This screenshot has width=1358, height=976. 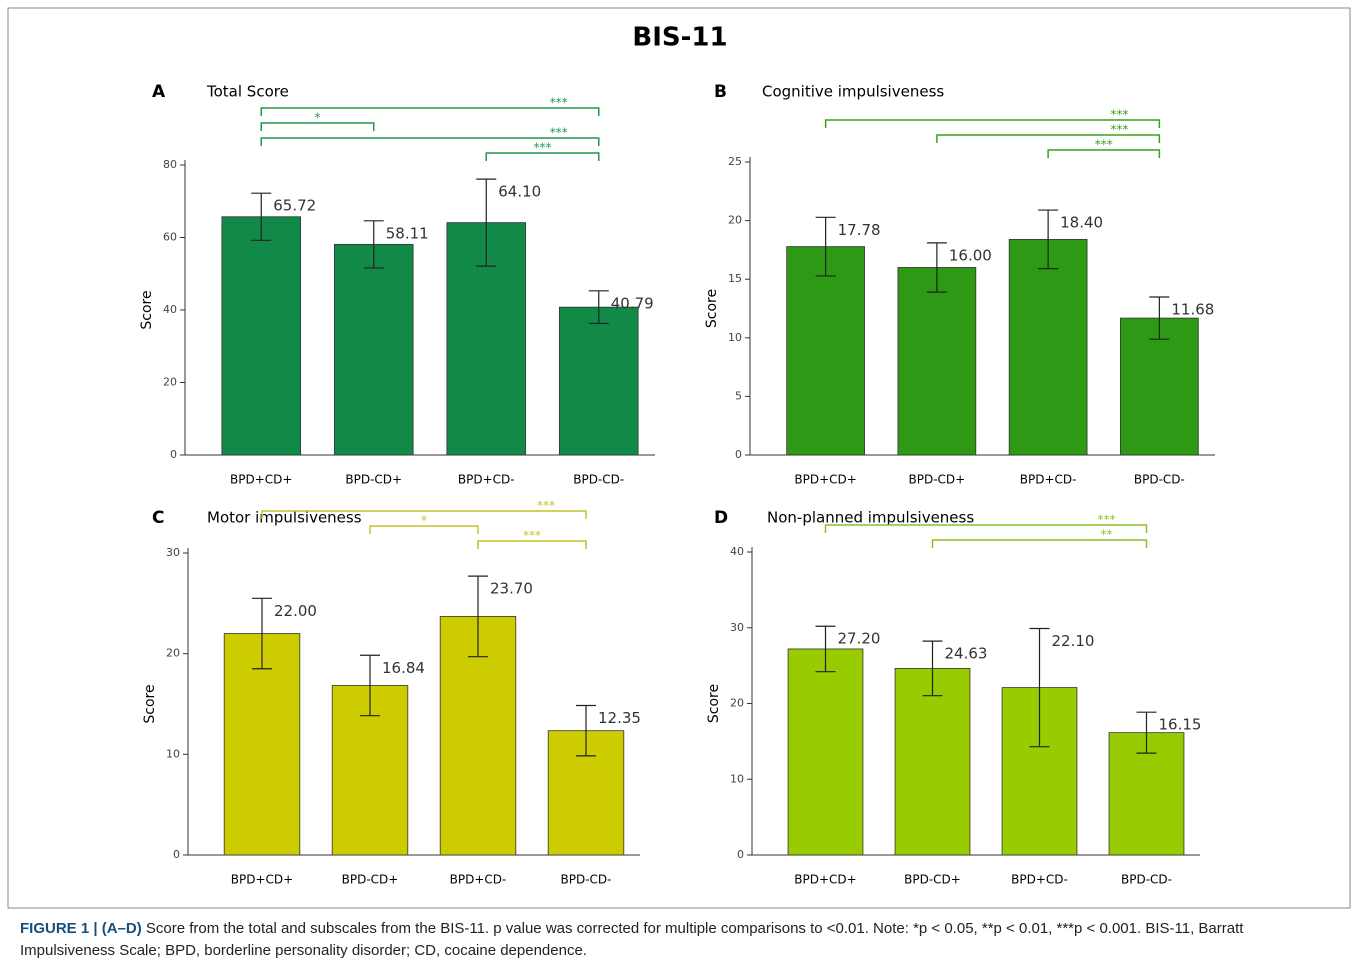 I want to click on panel-label: D, so click(x=721, y=518).